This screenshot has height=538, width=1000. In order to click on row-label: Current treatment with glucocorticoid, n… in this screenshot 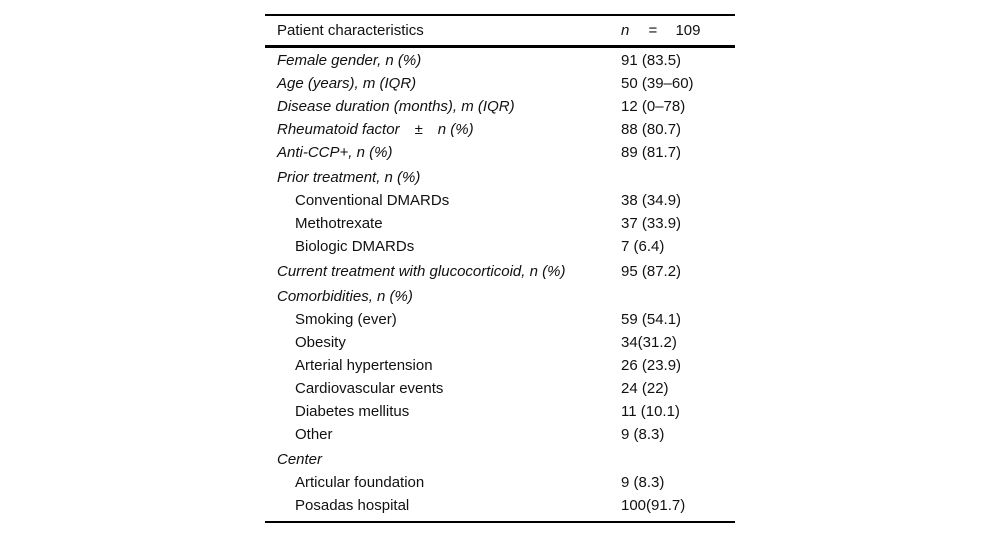, I will do `click(421, 271)`.